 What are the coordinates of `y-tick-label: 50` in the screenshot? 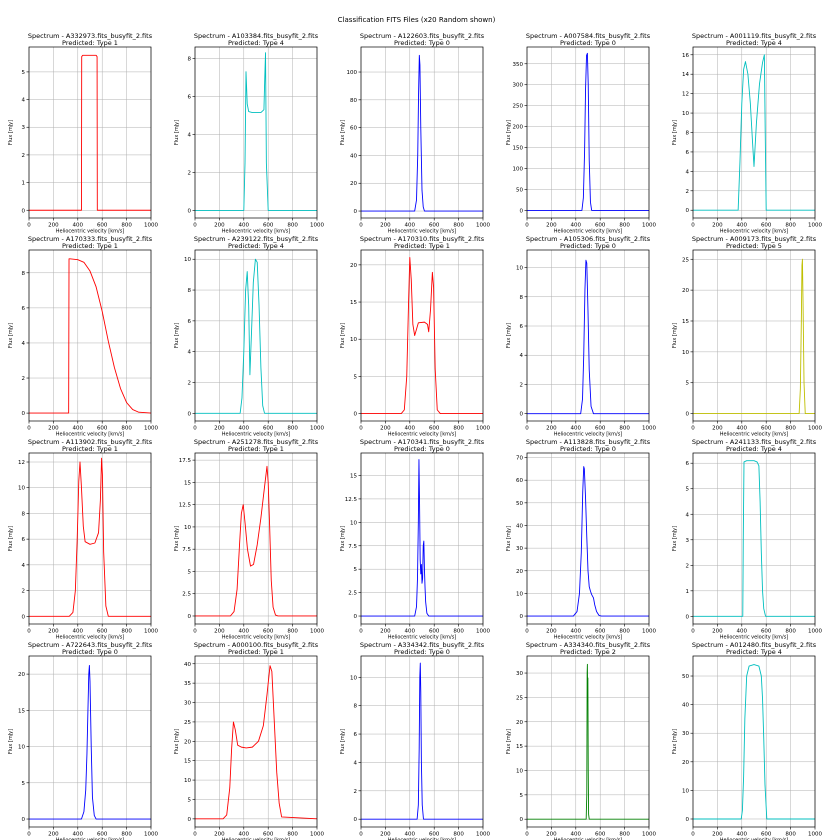 It's located at (519, 191).